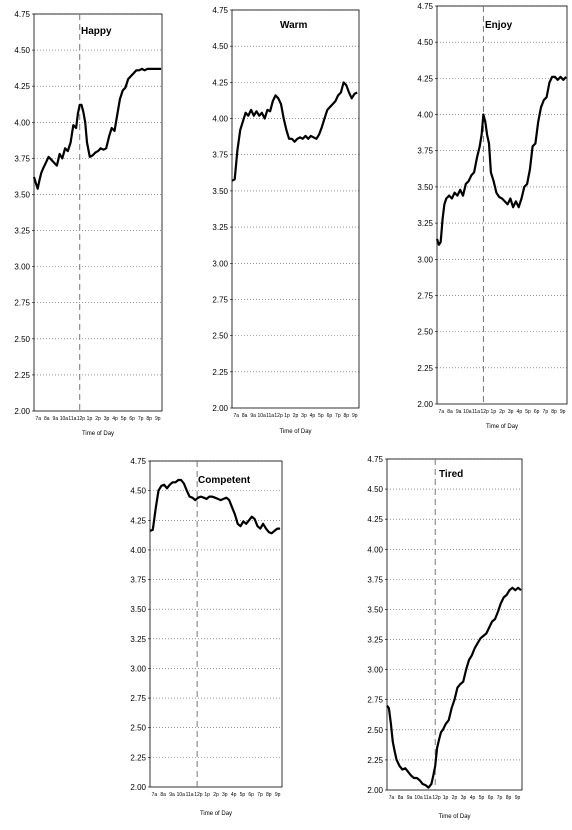  Describe the element at coordinates (294, 25) in the screenshot. I see `chart-title: Warm` at that location.